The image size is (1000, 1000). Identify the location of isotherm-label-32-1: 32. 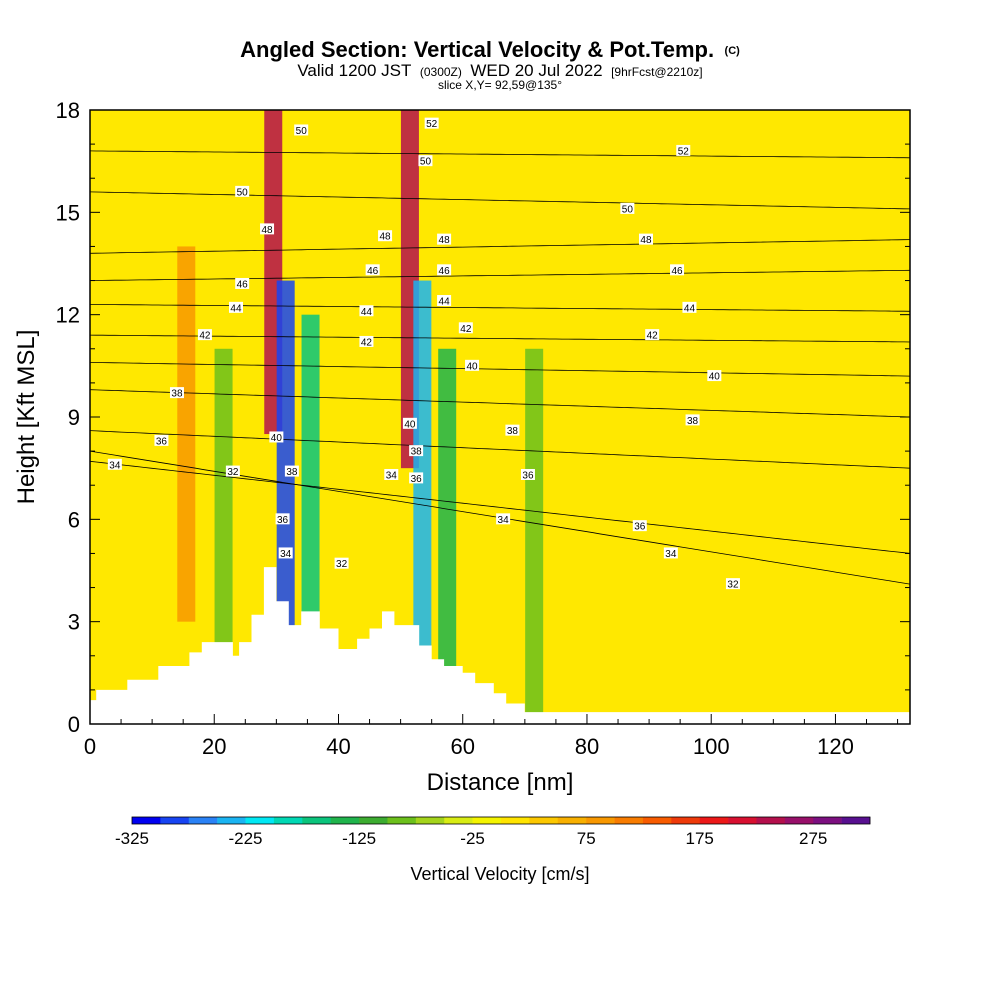
(341, 563).